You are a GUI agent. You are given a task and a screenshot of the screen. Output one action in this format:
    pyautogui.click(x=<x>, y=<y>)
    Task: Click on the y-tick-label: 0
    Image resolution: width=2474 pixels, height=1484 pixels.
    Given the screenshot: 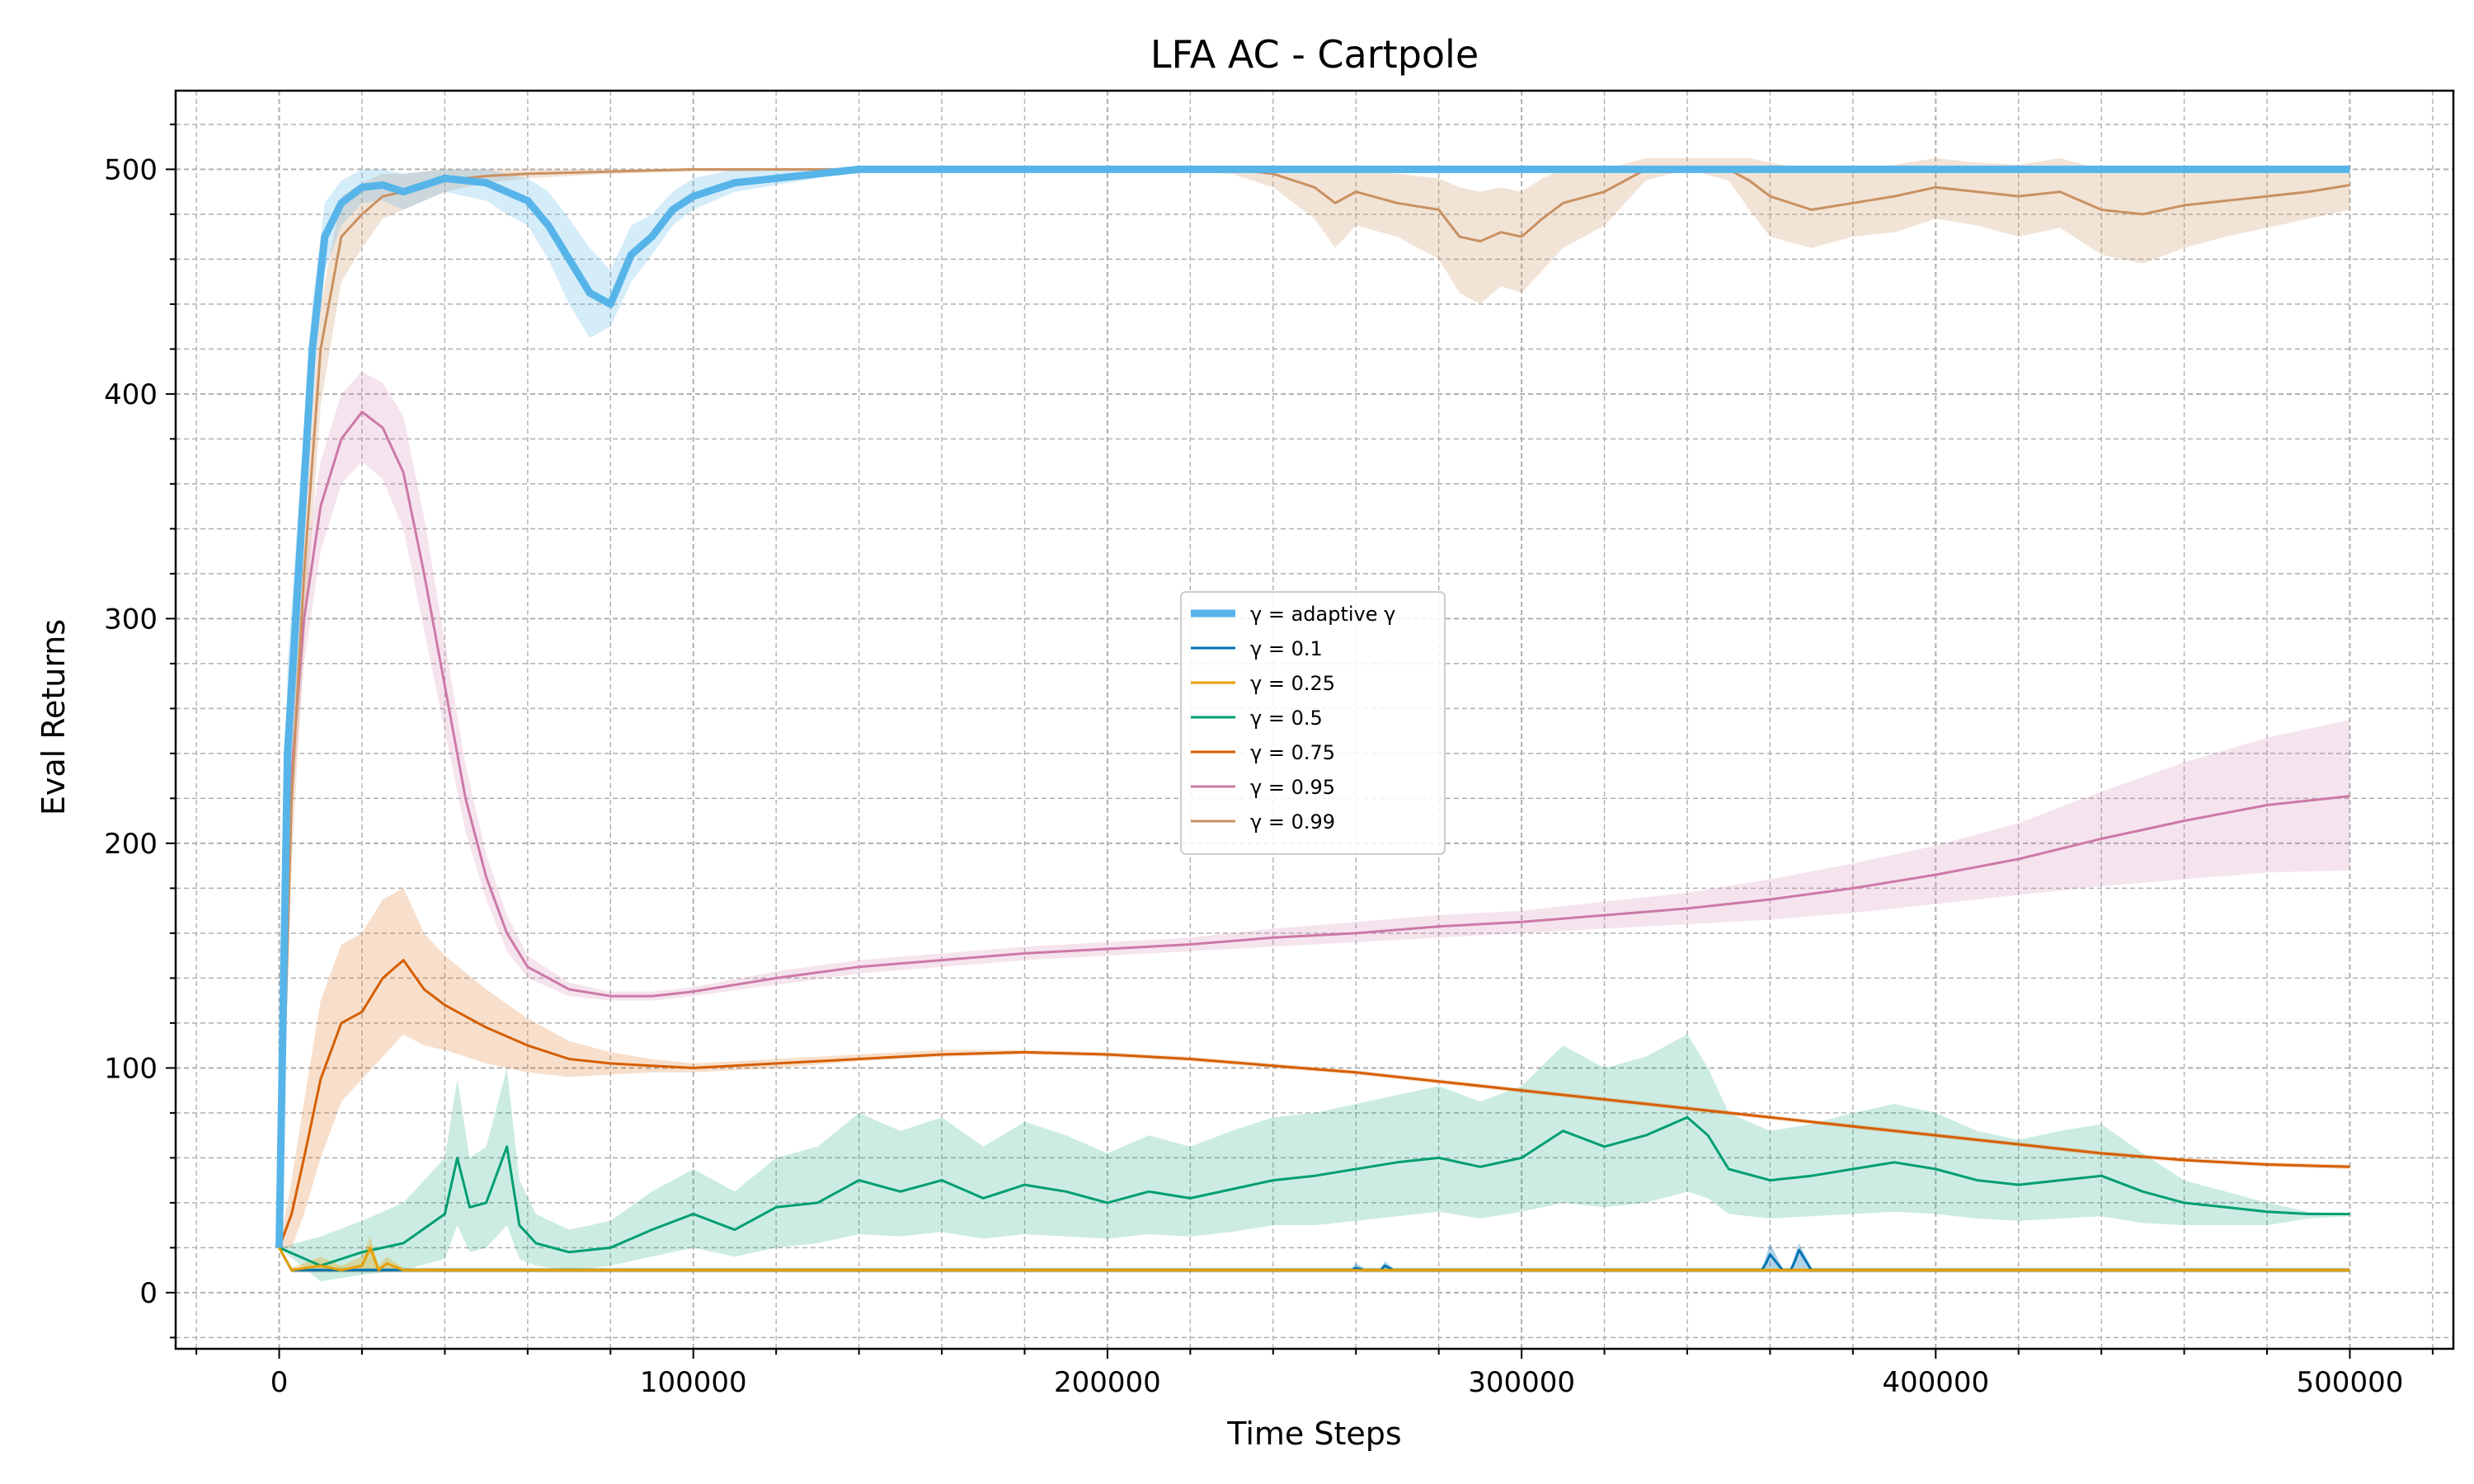 What is the action you would take?
    pyautogui.click(x=148, y=1293)
    